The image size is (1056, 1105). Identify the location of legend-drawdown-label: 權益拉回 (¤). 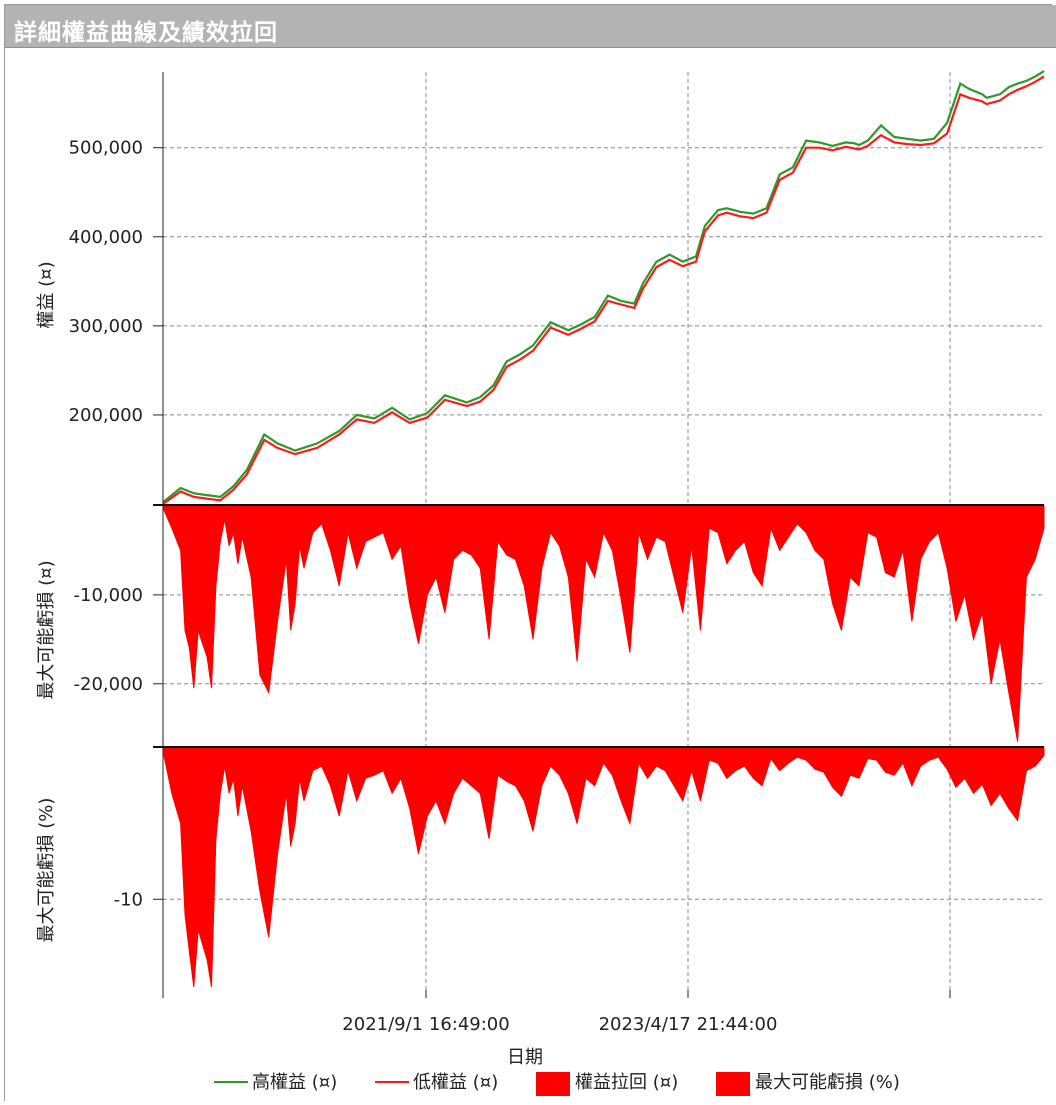
(626, 1082).